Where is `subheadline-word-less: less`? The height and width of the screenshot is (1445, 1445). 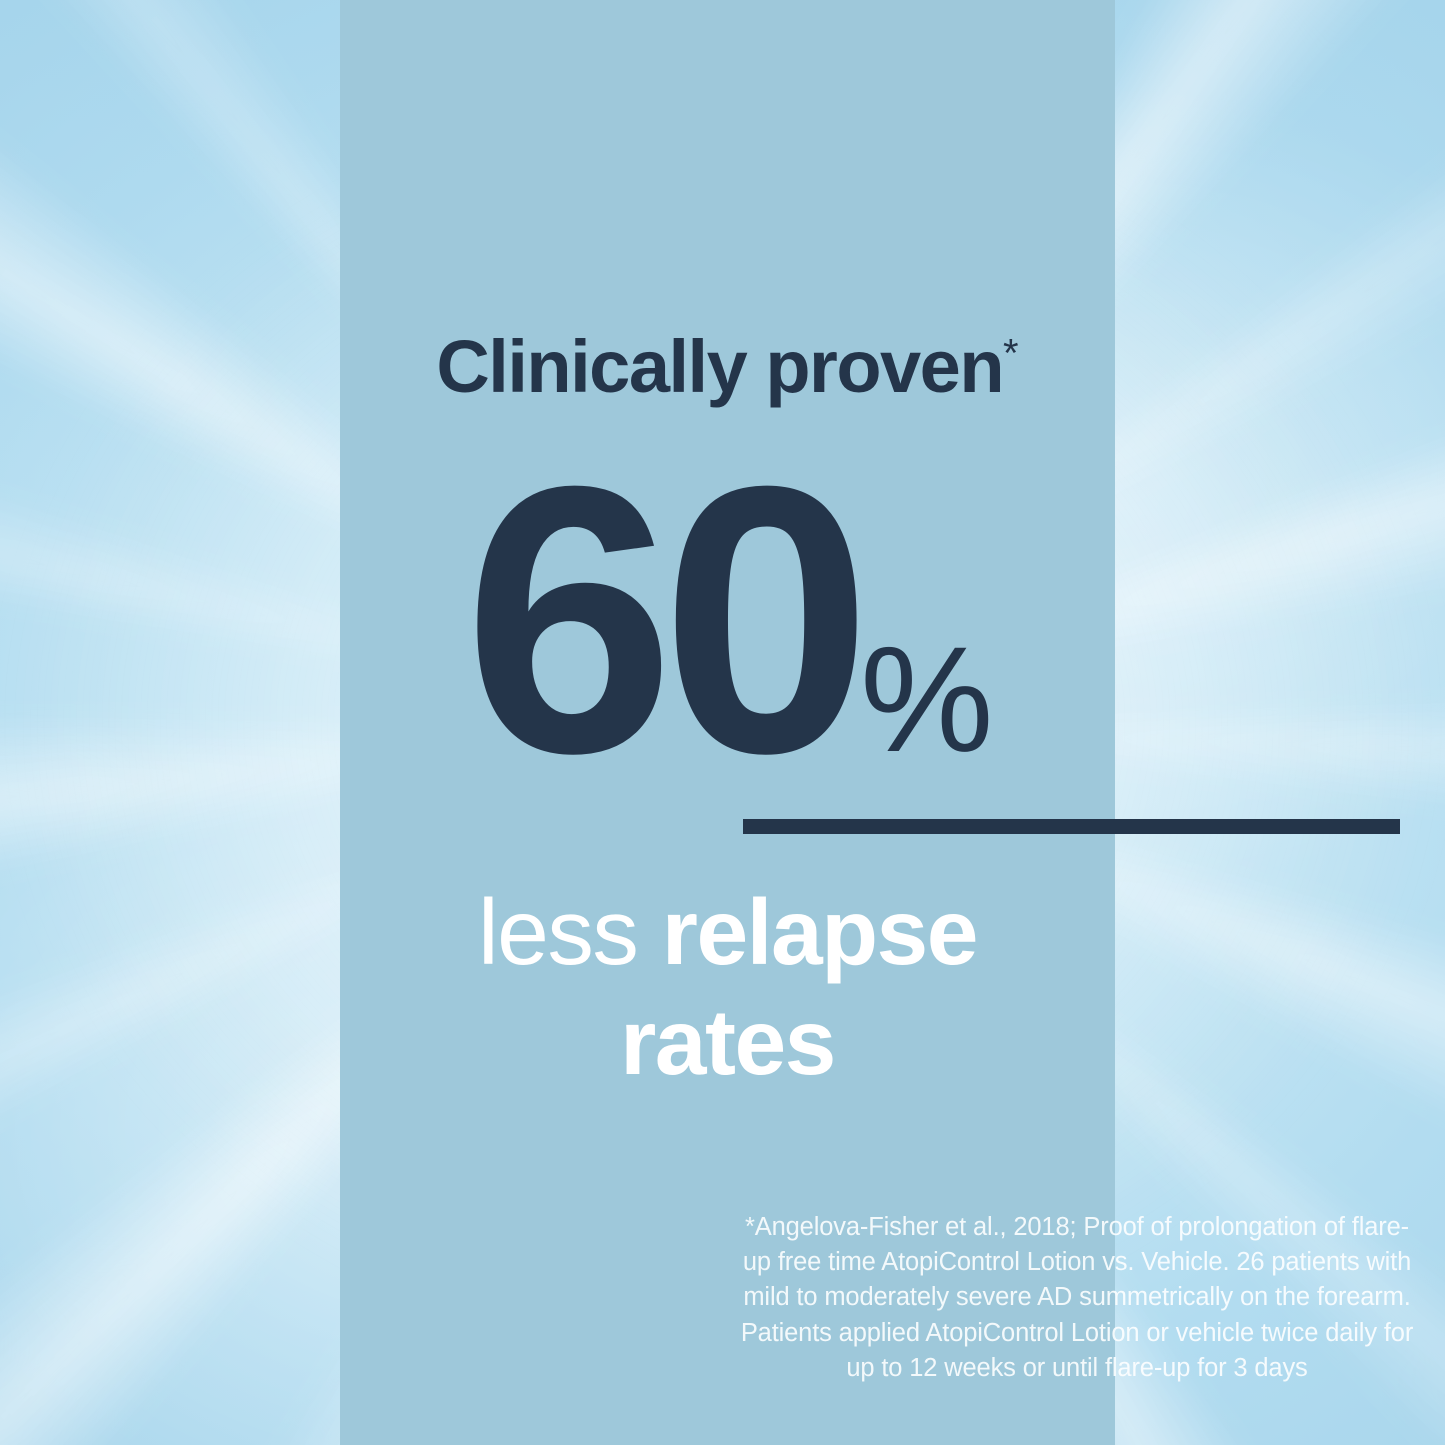
subheadline-word-less: less is located at coordinates (558, 932).